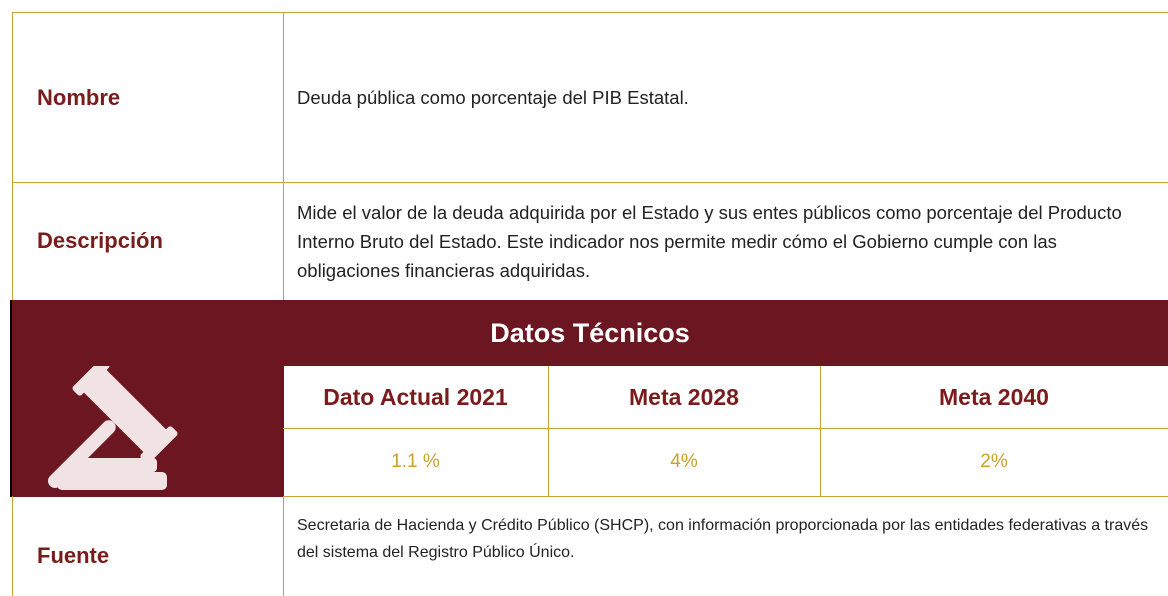 This screenshot has width=1168, height=596. I want to click on indicator-value: 4%, so click(684, 462).